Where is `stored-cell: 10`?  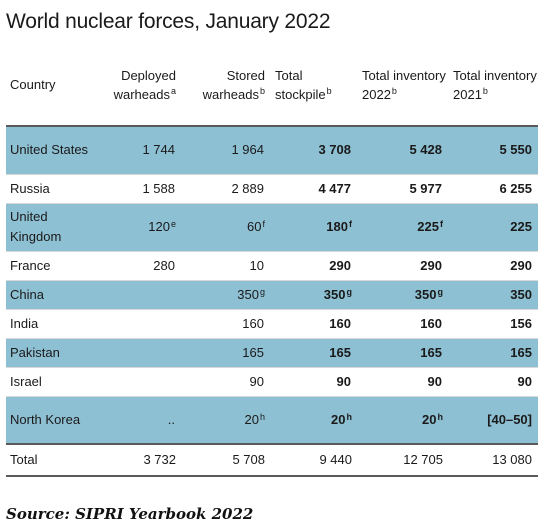
stored-cell: 10 is located at coordinates (226, 266).